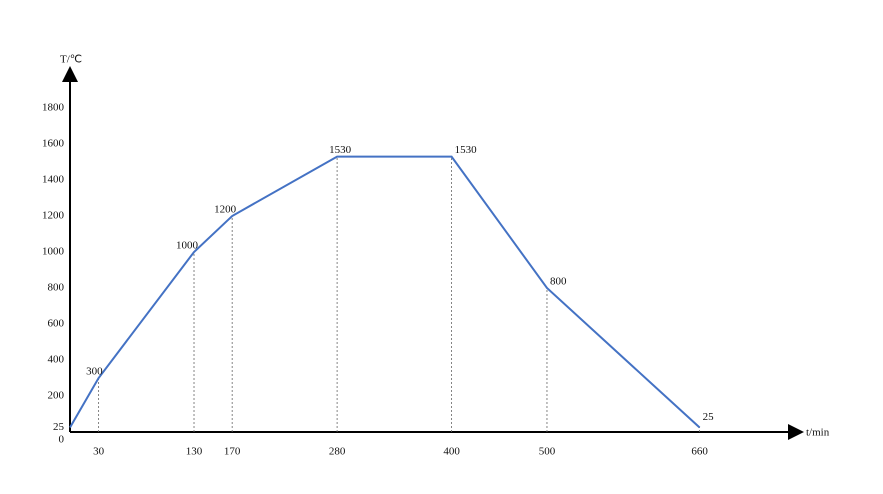  What do you see at coordinates (59, 427) in the screenshot?
I see `y-tick-label: 25` at bounding box center [59, 427].